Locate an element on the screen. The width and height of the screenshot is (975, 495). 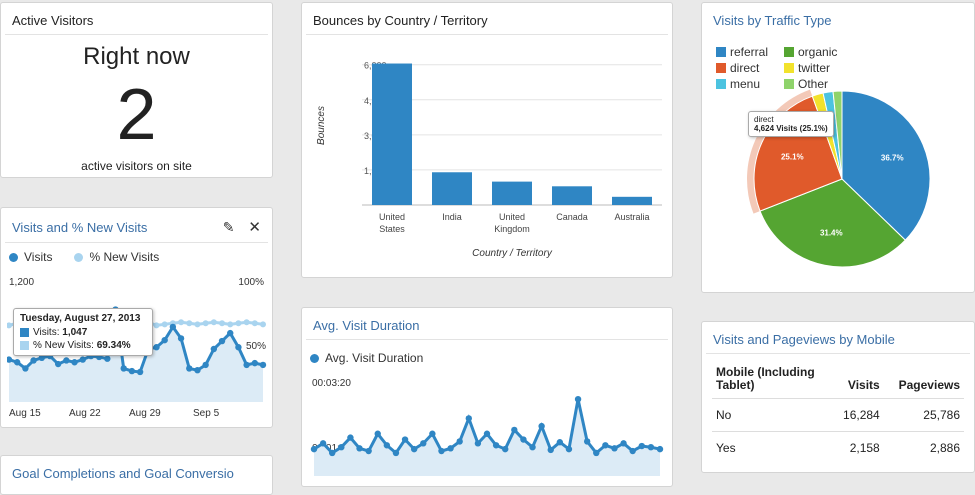
duration-widget-title: Avg. Visit Duration is located at coordinates (487, 324).